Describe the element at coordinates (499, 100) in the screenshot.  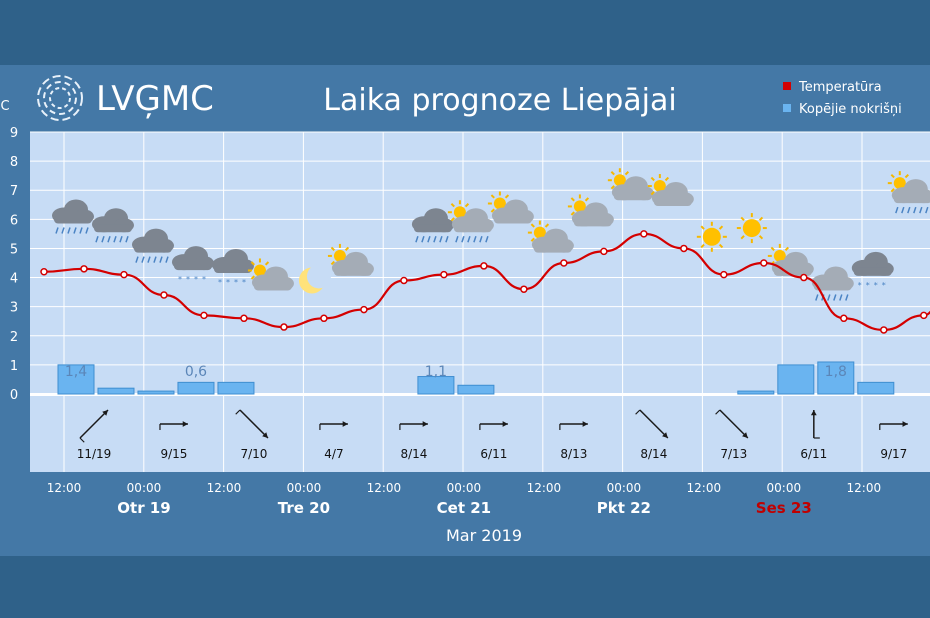
I see `chart-title: Laika prognoze Liepājai` at that location.